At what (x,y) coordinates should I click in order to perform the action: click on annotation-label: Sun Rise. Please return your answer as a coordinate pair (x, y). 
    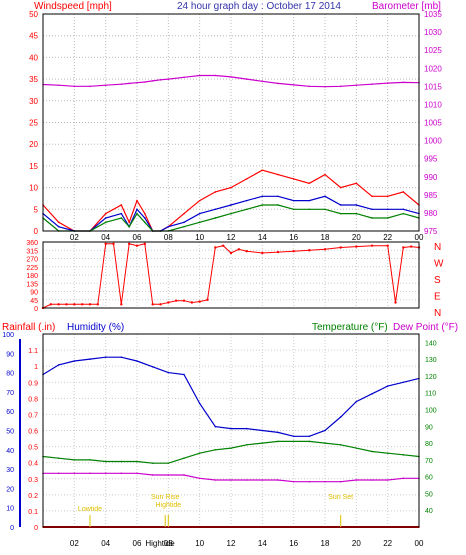
    Looking at the image, I should click on (165, 497).